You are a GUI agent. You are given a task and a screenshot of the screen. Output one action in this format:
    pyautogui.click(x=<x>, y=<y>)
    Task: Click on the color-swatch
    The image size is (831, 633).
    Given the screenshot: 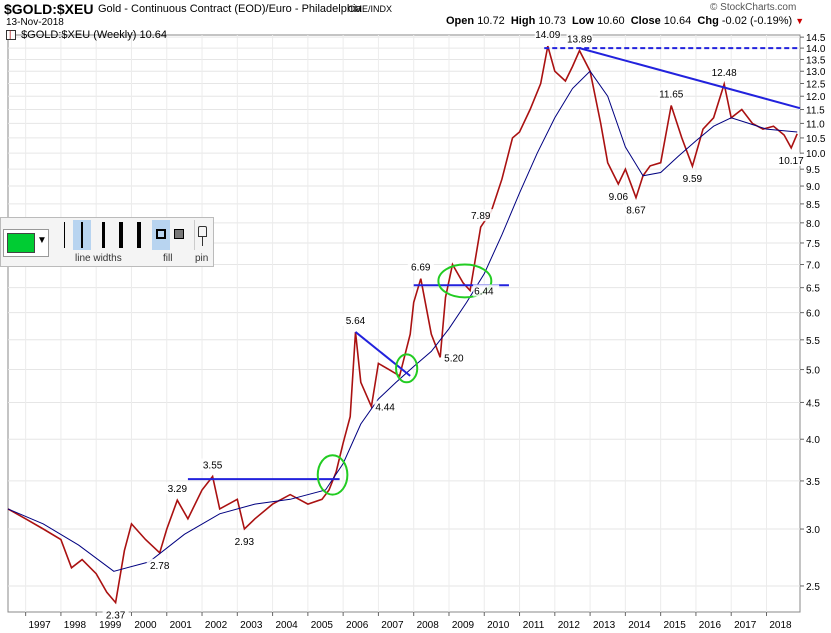 What is the action you would take?
    pyautogui.click(x=21, y=243)
    